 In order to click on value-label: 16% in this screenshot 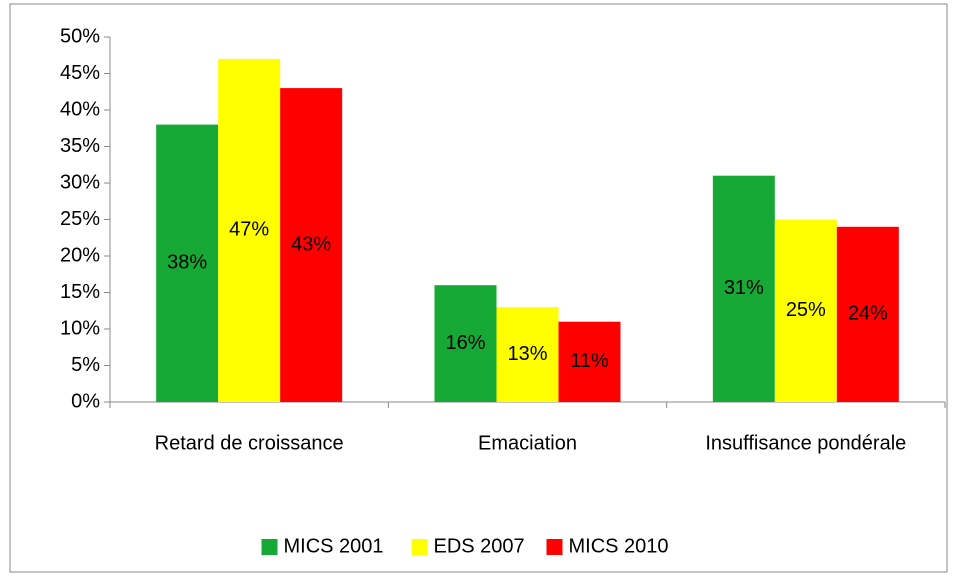, I will do `click(465, 343)`.